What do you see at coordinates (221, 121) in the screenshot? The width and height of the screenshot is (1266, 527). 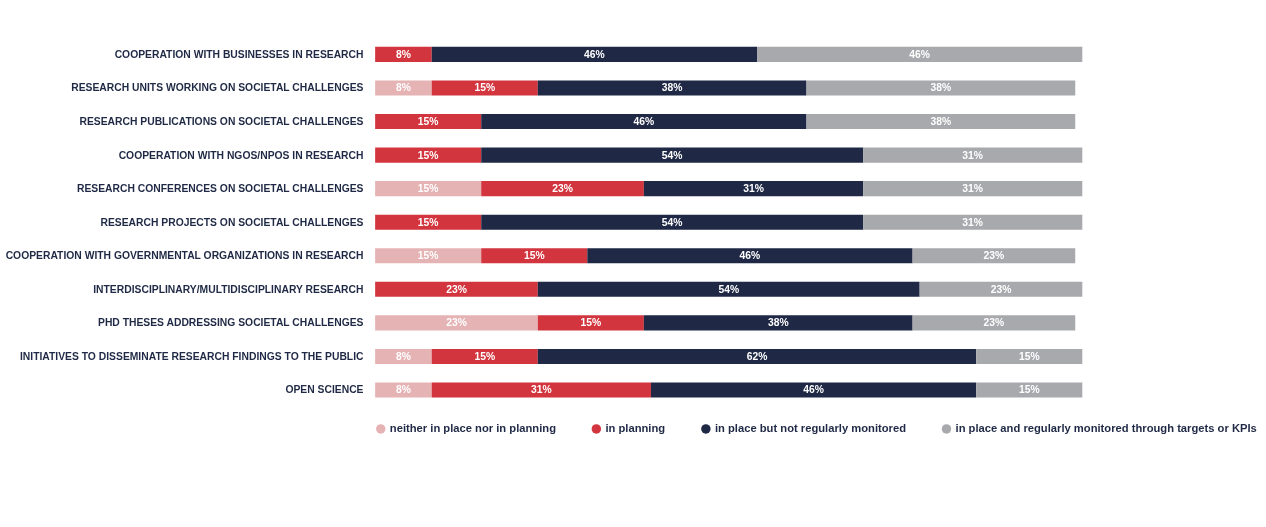 I see `y-tick-label: RESEARCH PUBLICATIONS ON SOCIETAL CHALLENGES` at bounding box center [221, 121].